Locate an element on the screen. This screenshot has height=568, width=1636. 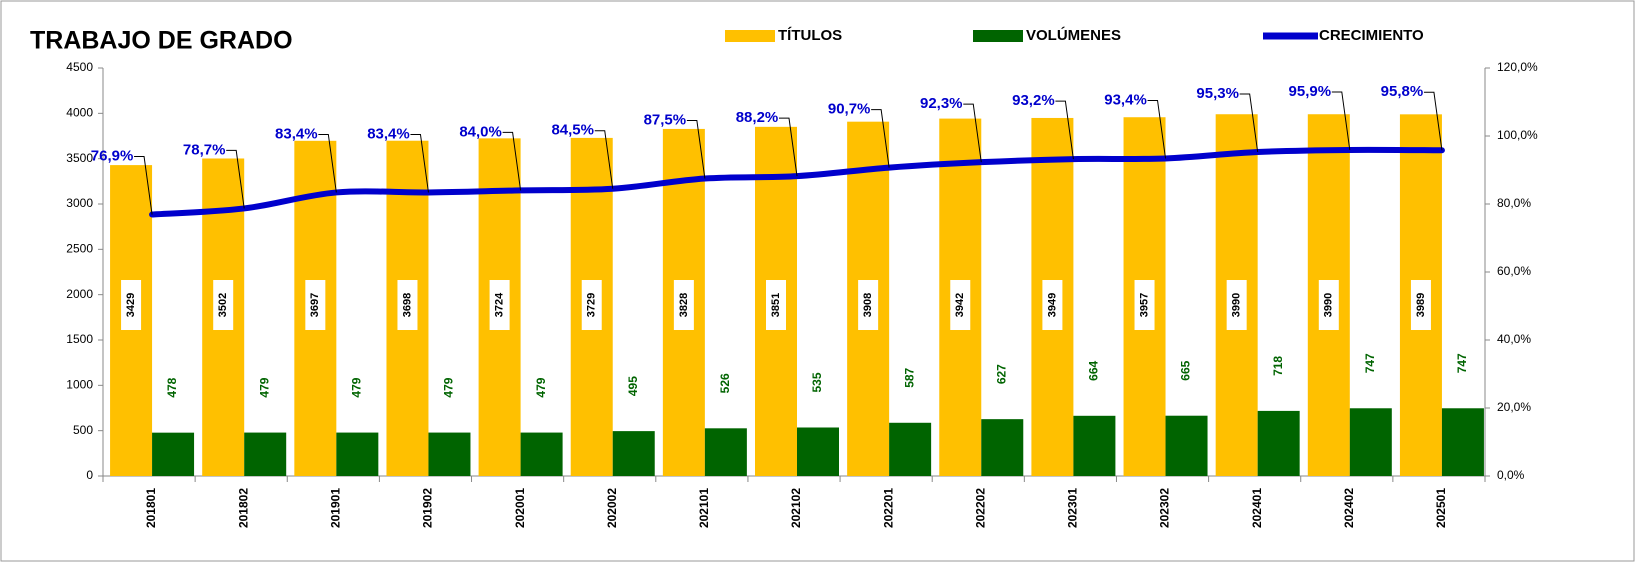
data-label: 95,8% is located at coordinates (1402, 91).